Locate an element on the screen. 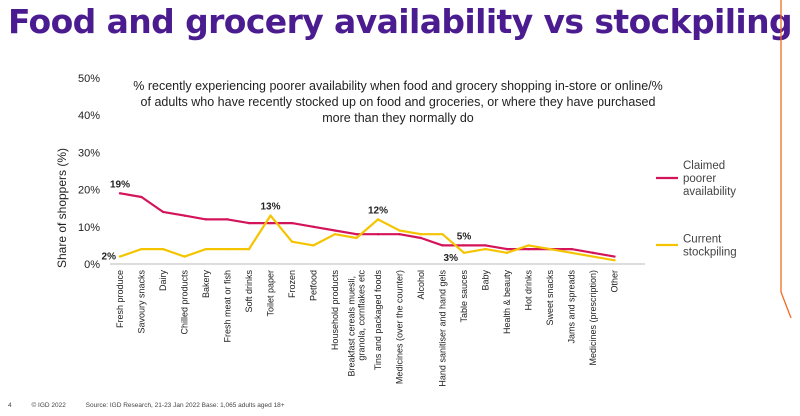  x-tick-label: Frozen is located at coordinates (292, 284).